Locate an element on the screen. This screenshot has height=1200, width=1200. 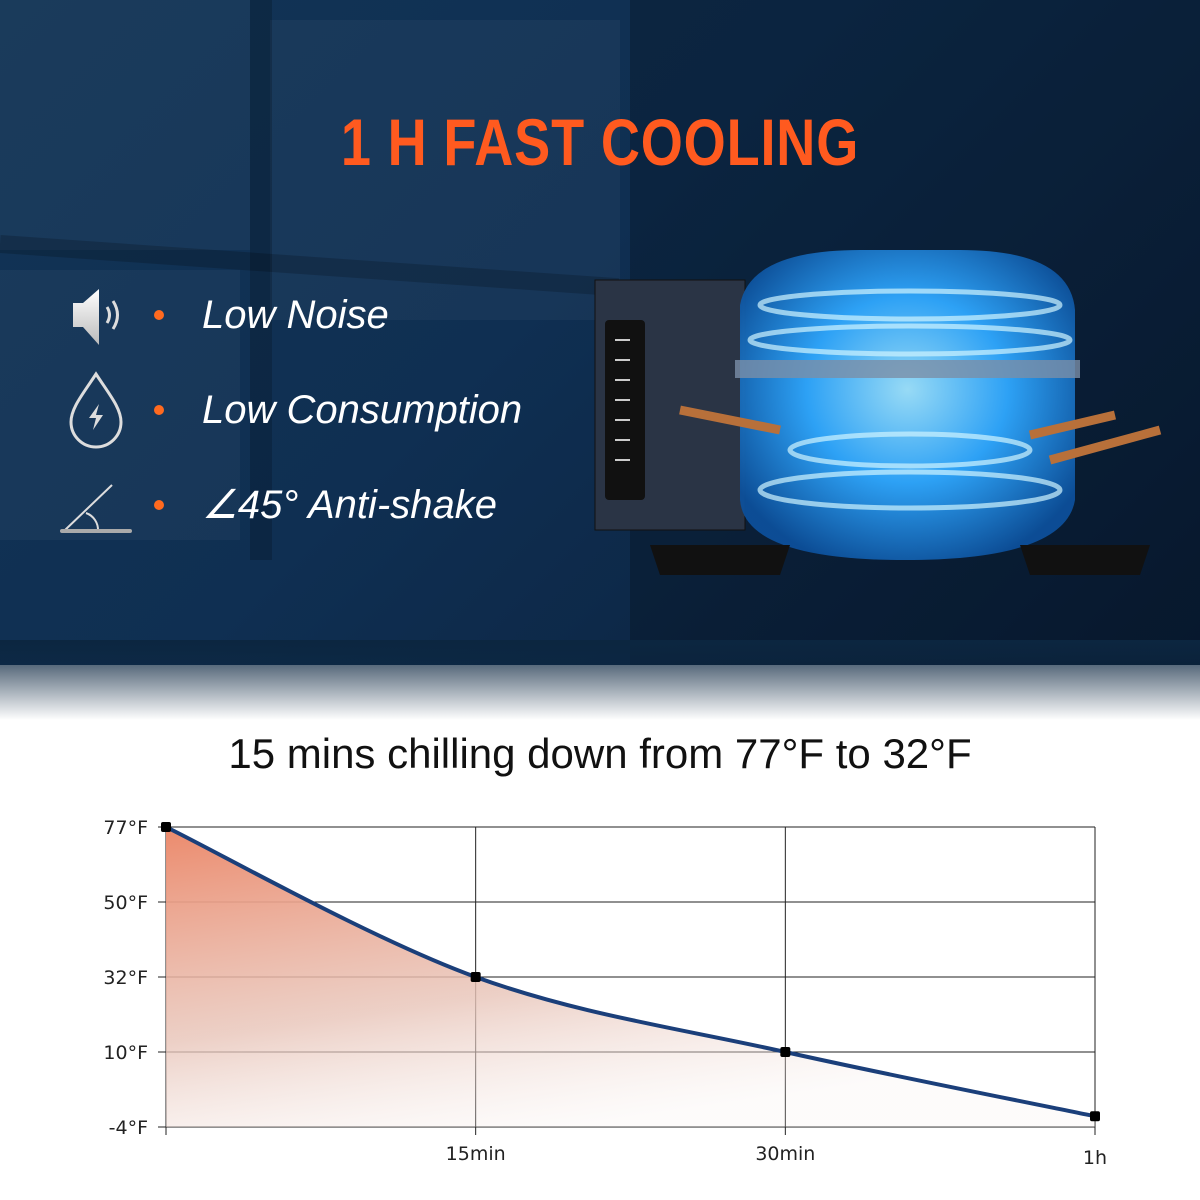
y-tick-label: -4°F is located at coordinates (128, 1128).